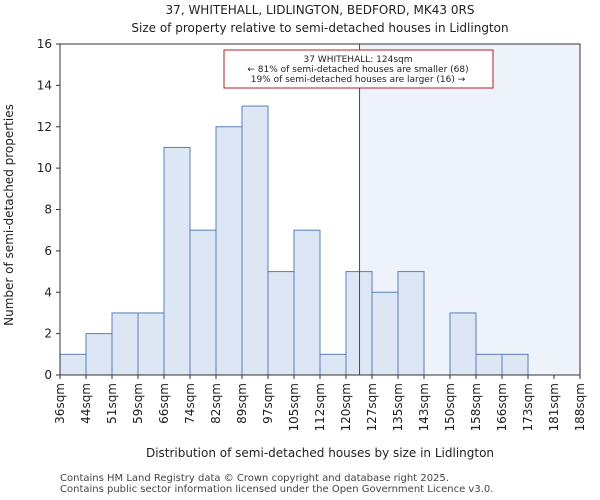  What do you see at coordinates (528, 407) in the screenshot?
I see `x-tick-label: 173sqm` at bounding box center [528, 407].